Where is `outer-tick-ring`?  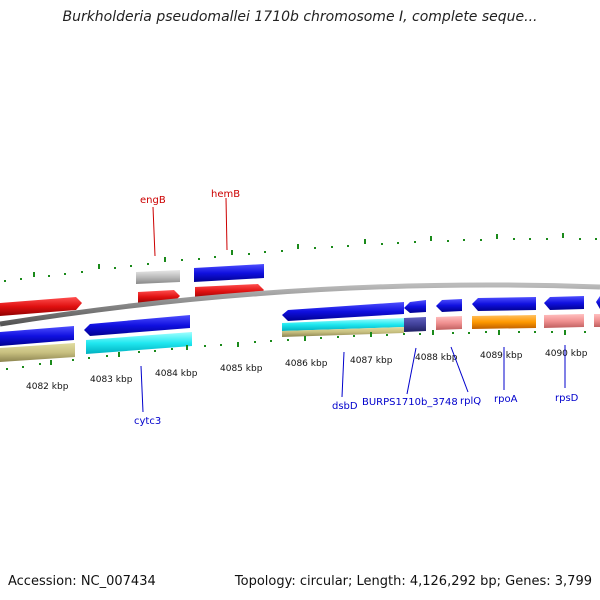 outer-tick-ring is located at coordinates (300, 257).